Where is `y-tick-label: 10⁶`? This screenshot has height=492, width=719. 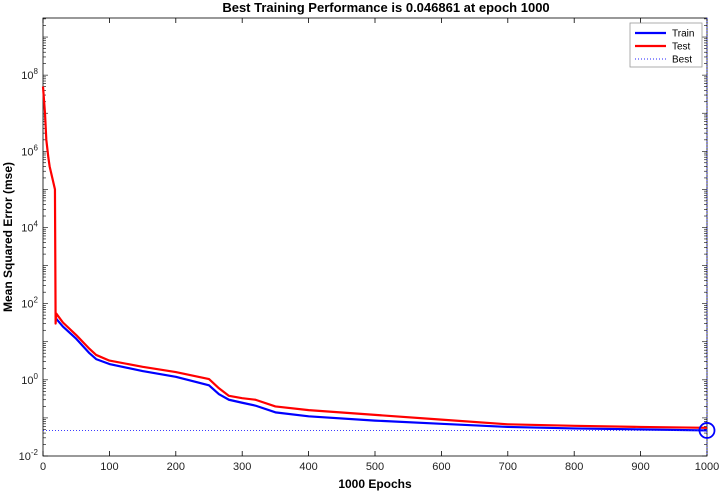
y-tick-label: 10⁶ is located at coordinates (29, 150).